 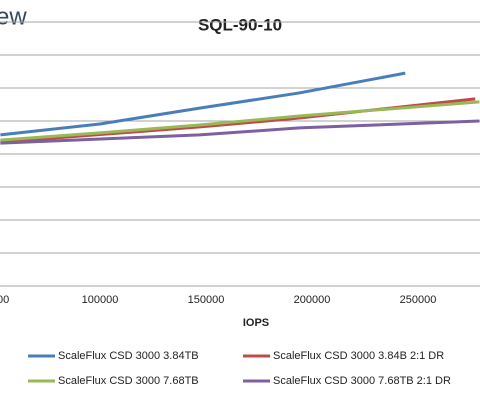 I want to click on x-tick-label: 200000, so click(x=312, y=300).